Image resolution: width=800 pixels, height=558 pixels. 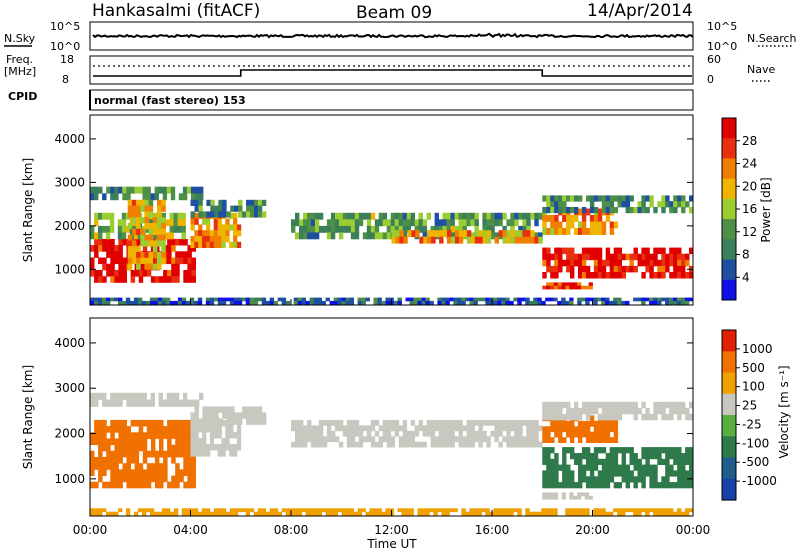 What do you see at coordinates (710, 79) in the screenshot?
I see `nave-tick-bottom: 0` at bounding box center [710, 79].